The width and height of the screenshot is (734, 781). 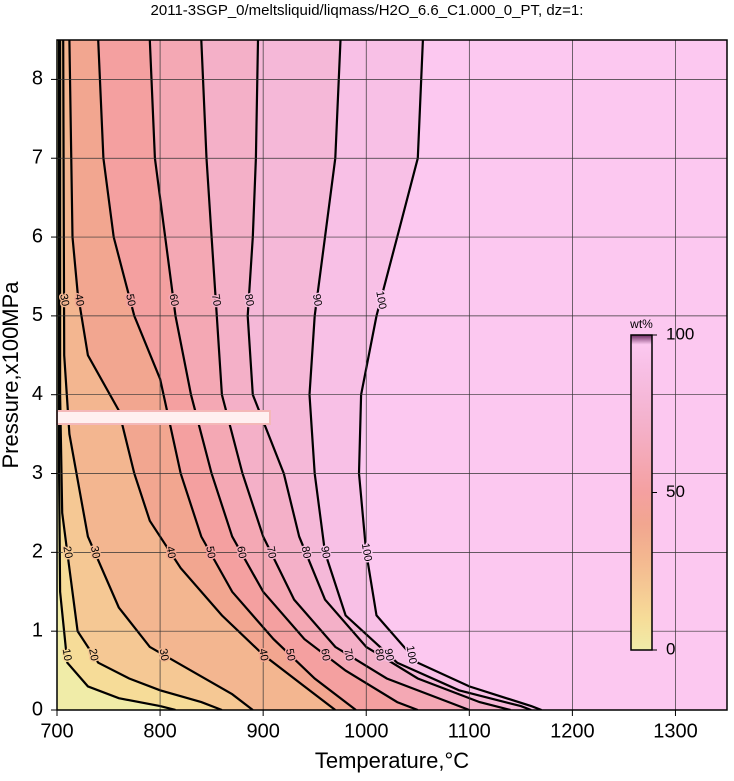 What do you see at coordinates (641, 492) in the screenshot?
I see `colorbar-fill` at bounding box center [641, 492].